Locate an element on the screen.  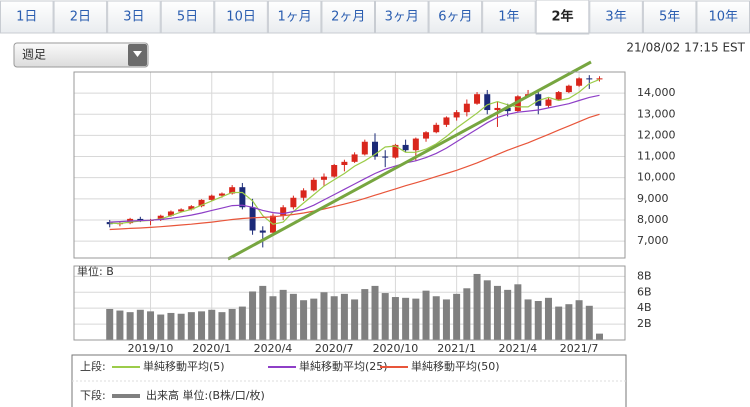
select-box is located at coordinates (81, 55).